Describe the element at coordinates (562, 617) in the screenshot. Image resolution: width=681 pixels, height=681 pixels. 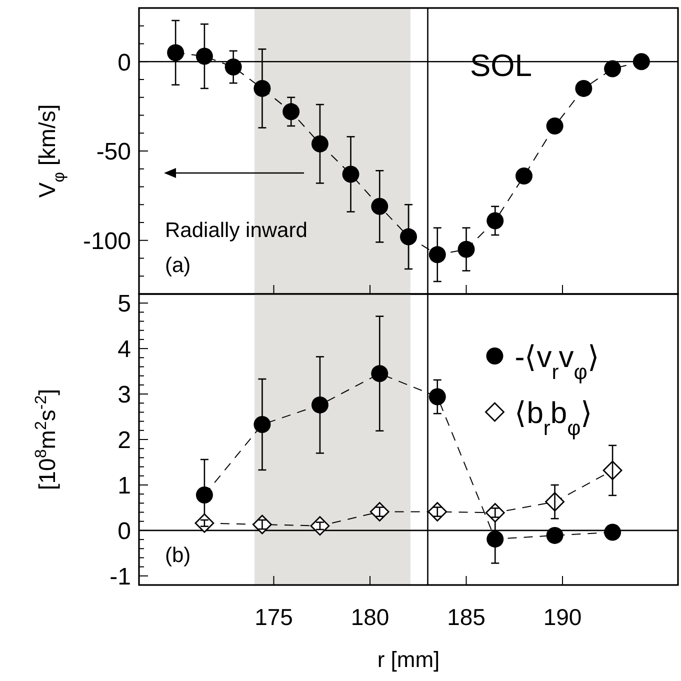
I see `x-tick-label: 190` at that location.